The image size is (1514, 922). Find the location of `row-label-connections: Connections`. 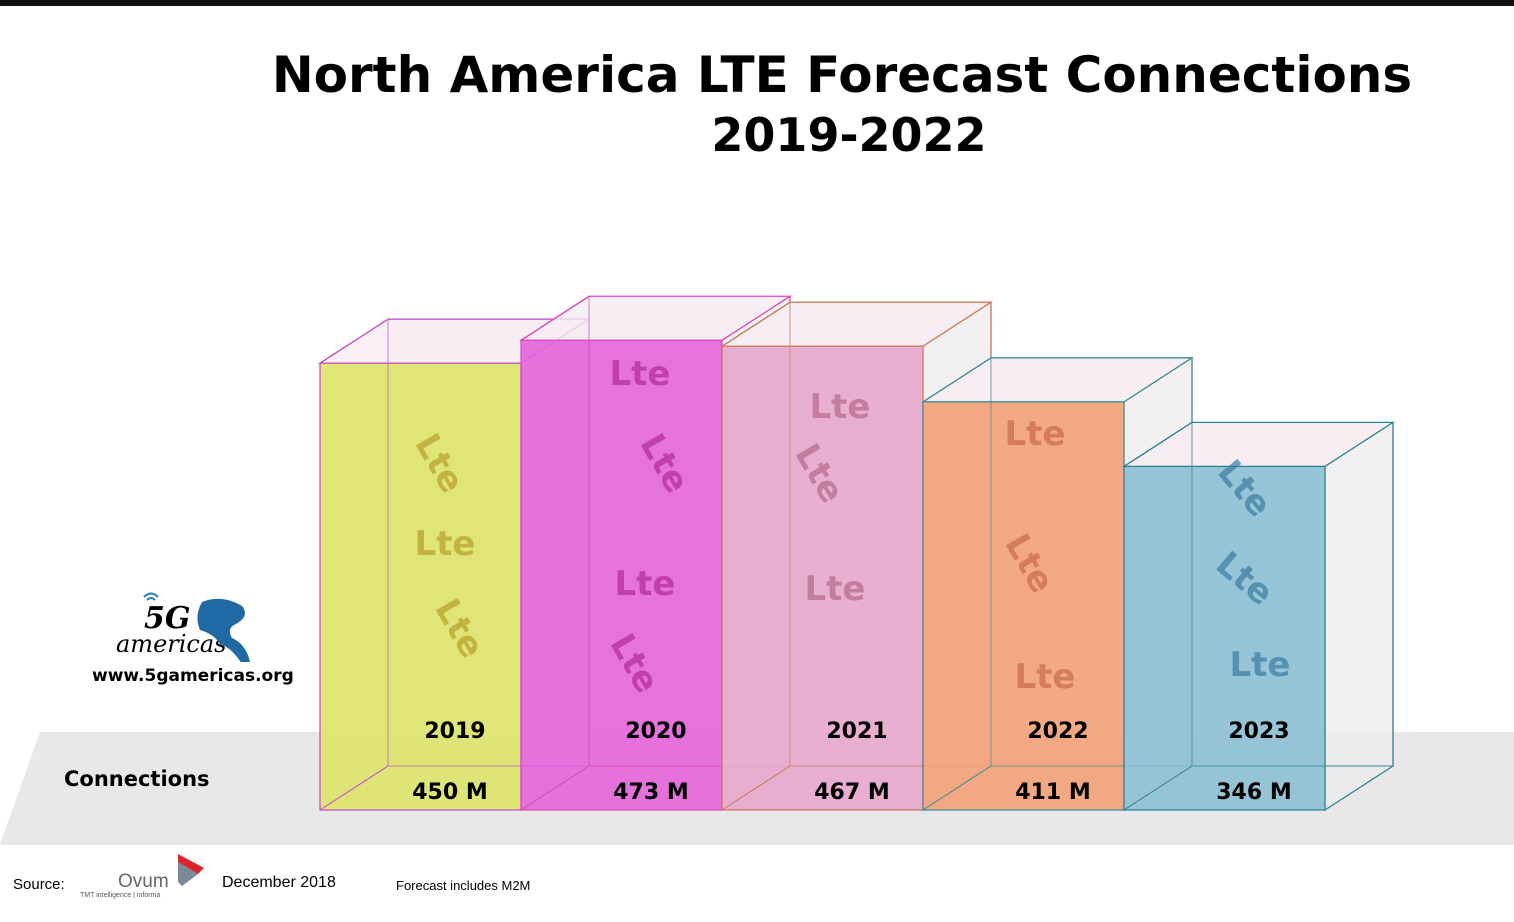

row-label-connections: Connections is located at coordinates (137, 779).